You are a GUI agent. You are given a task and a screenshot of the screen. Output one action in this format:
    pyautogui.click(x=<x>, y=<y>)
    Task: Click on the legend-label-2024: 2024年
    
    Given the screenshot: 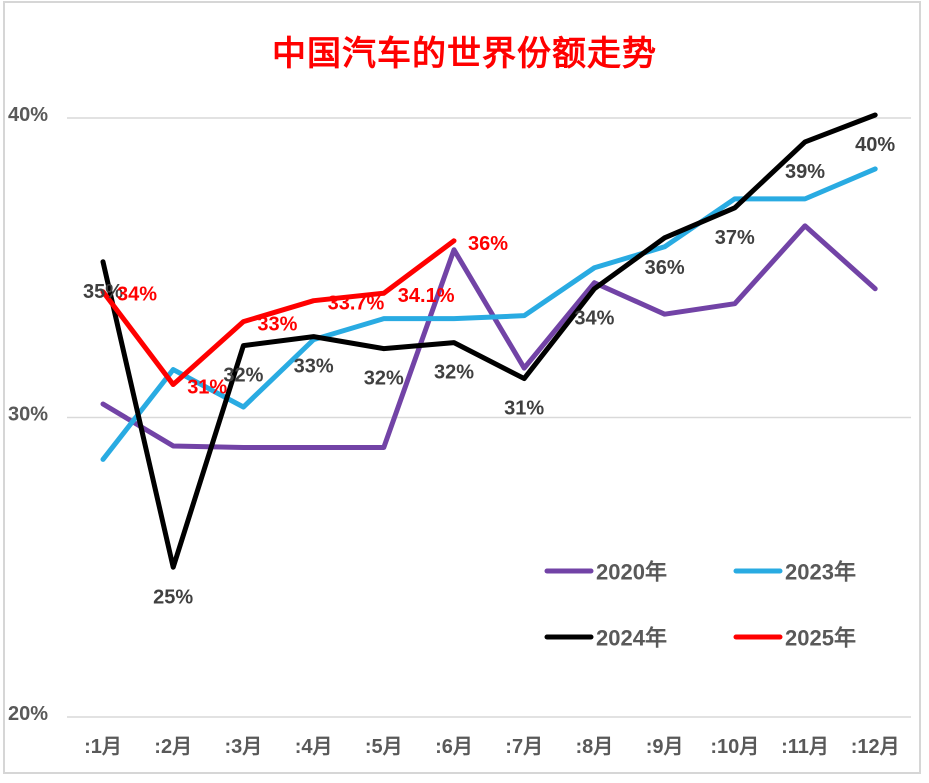 What is the action you would take?
    pyautogui.click(x=631, y=638)
    